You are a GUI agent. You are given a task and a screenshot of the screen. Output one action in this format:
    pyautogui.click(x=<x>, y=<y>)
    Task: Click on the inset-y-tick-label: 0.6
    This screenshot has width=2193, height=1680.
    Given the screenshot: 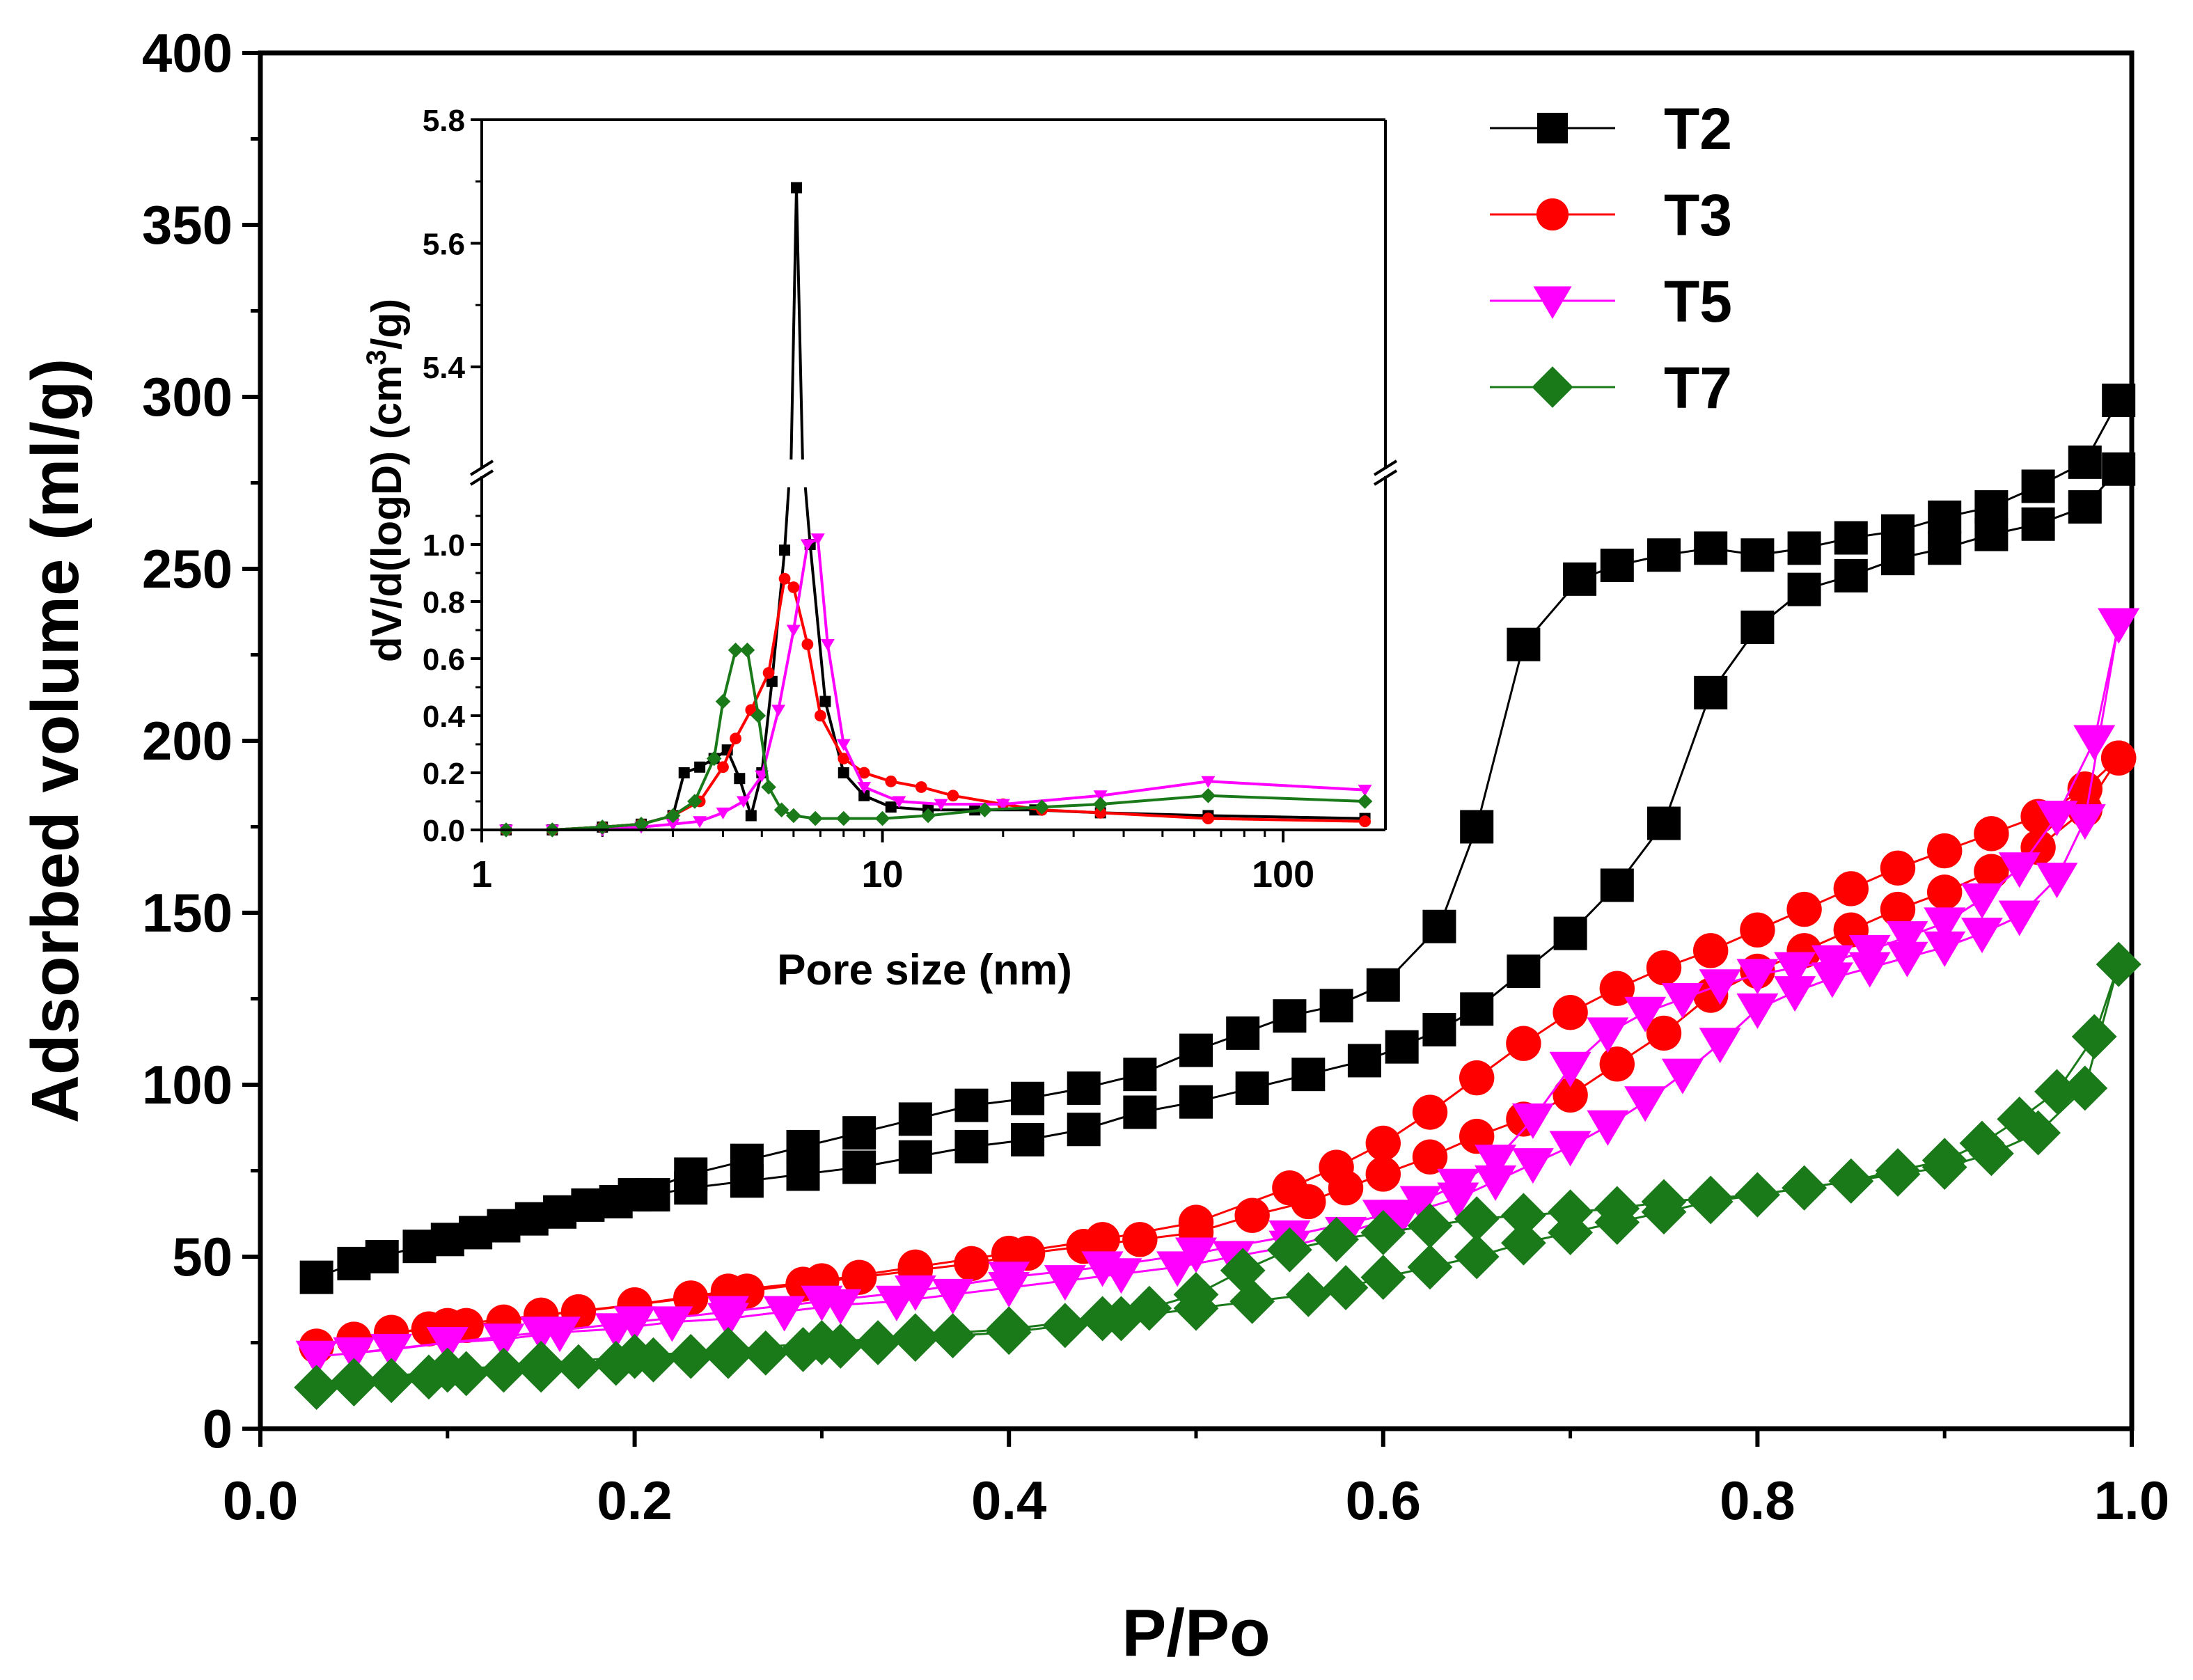 What is the action you would take?
    pyautogui.click(x=444, y=660)
    